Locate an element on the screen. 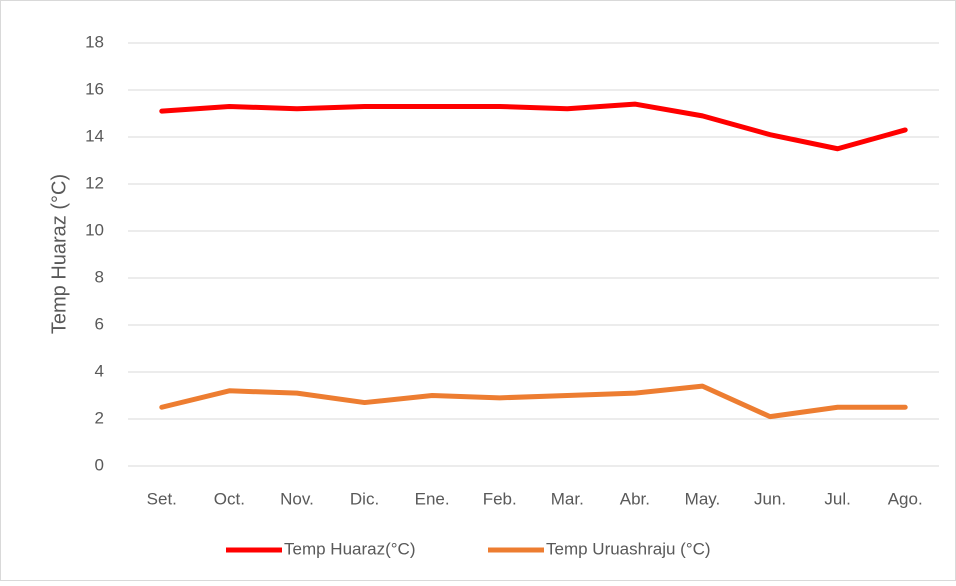  x-tick-label: Mar. is located at coordinates (567, 498).